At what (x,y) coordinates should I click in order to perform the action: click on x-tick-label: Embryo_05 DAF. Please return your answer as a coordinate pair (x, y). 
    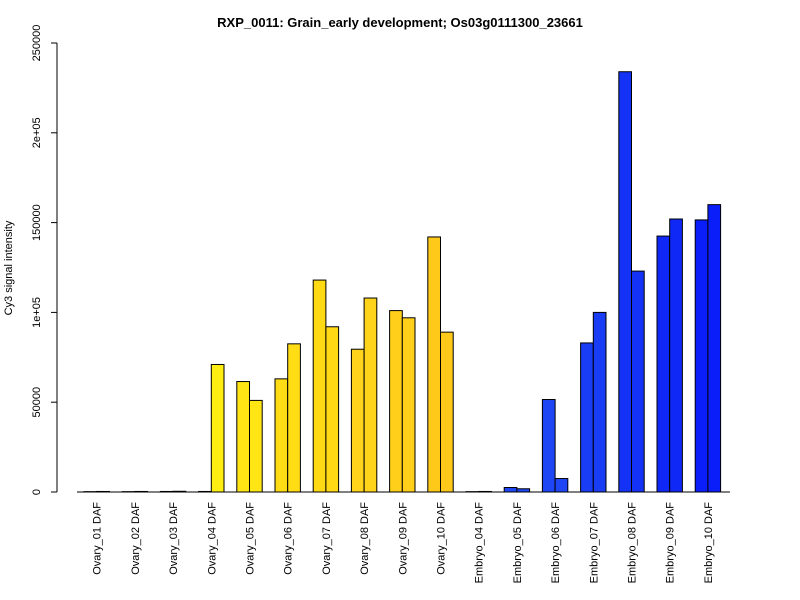
    Looking at the image, I should click on (518, 543).